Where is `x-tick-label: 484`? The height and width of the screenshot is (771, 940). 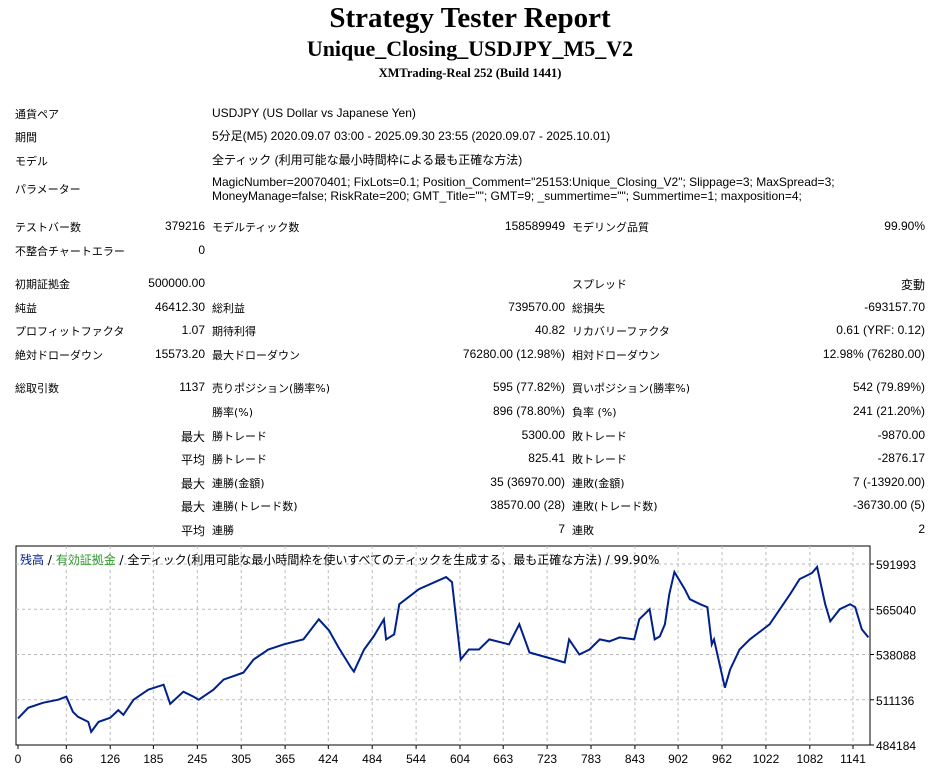
x-tick-label: 484 is located at coordinates (372, 759).